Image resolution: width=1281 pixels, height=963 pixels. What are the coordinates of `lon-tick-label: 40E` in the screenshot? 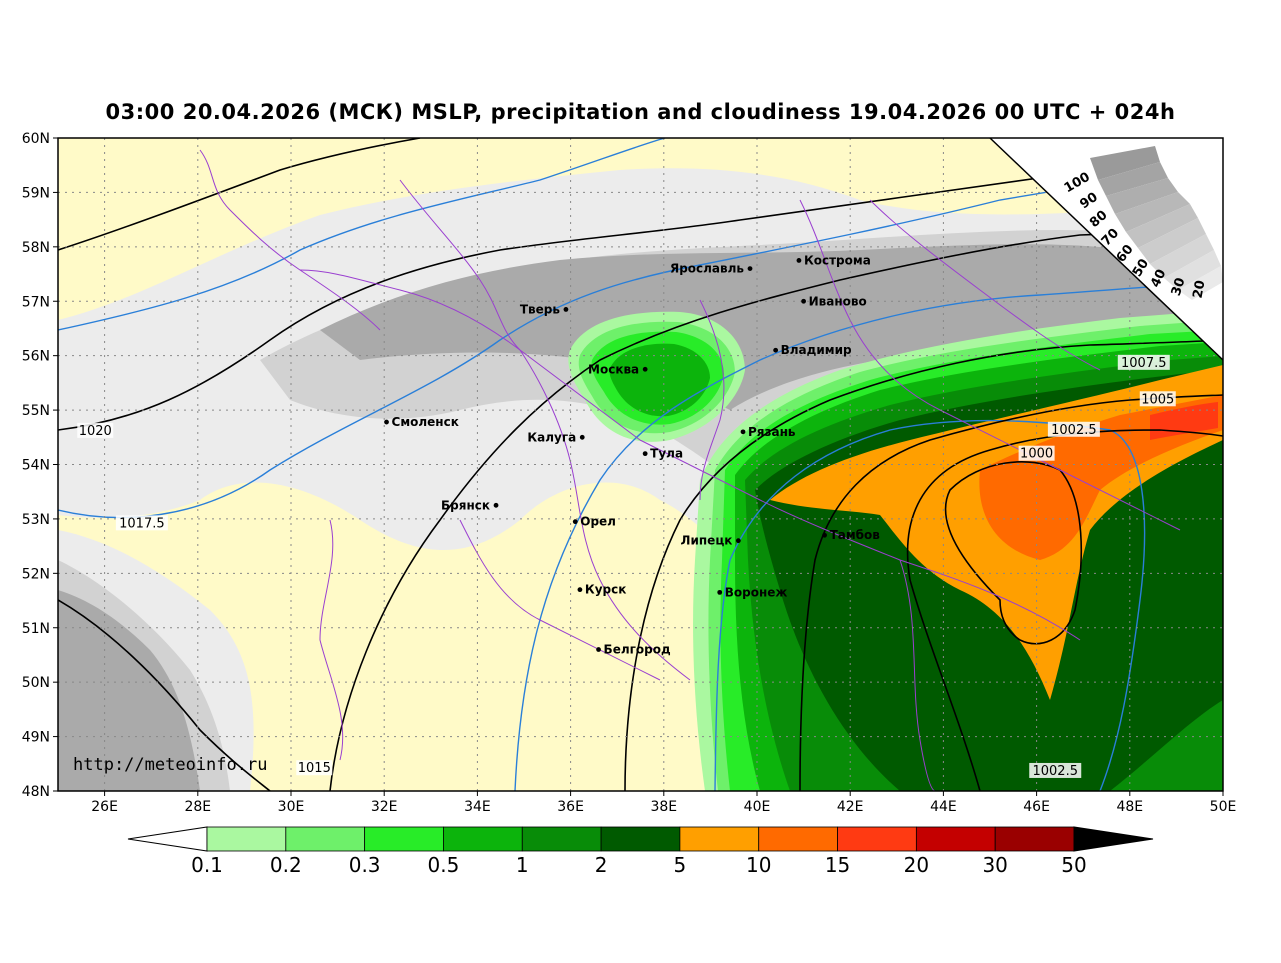 It's located at (757, 807).